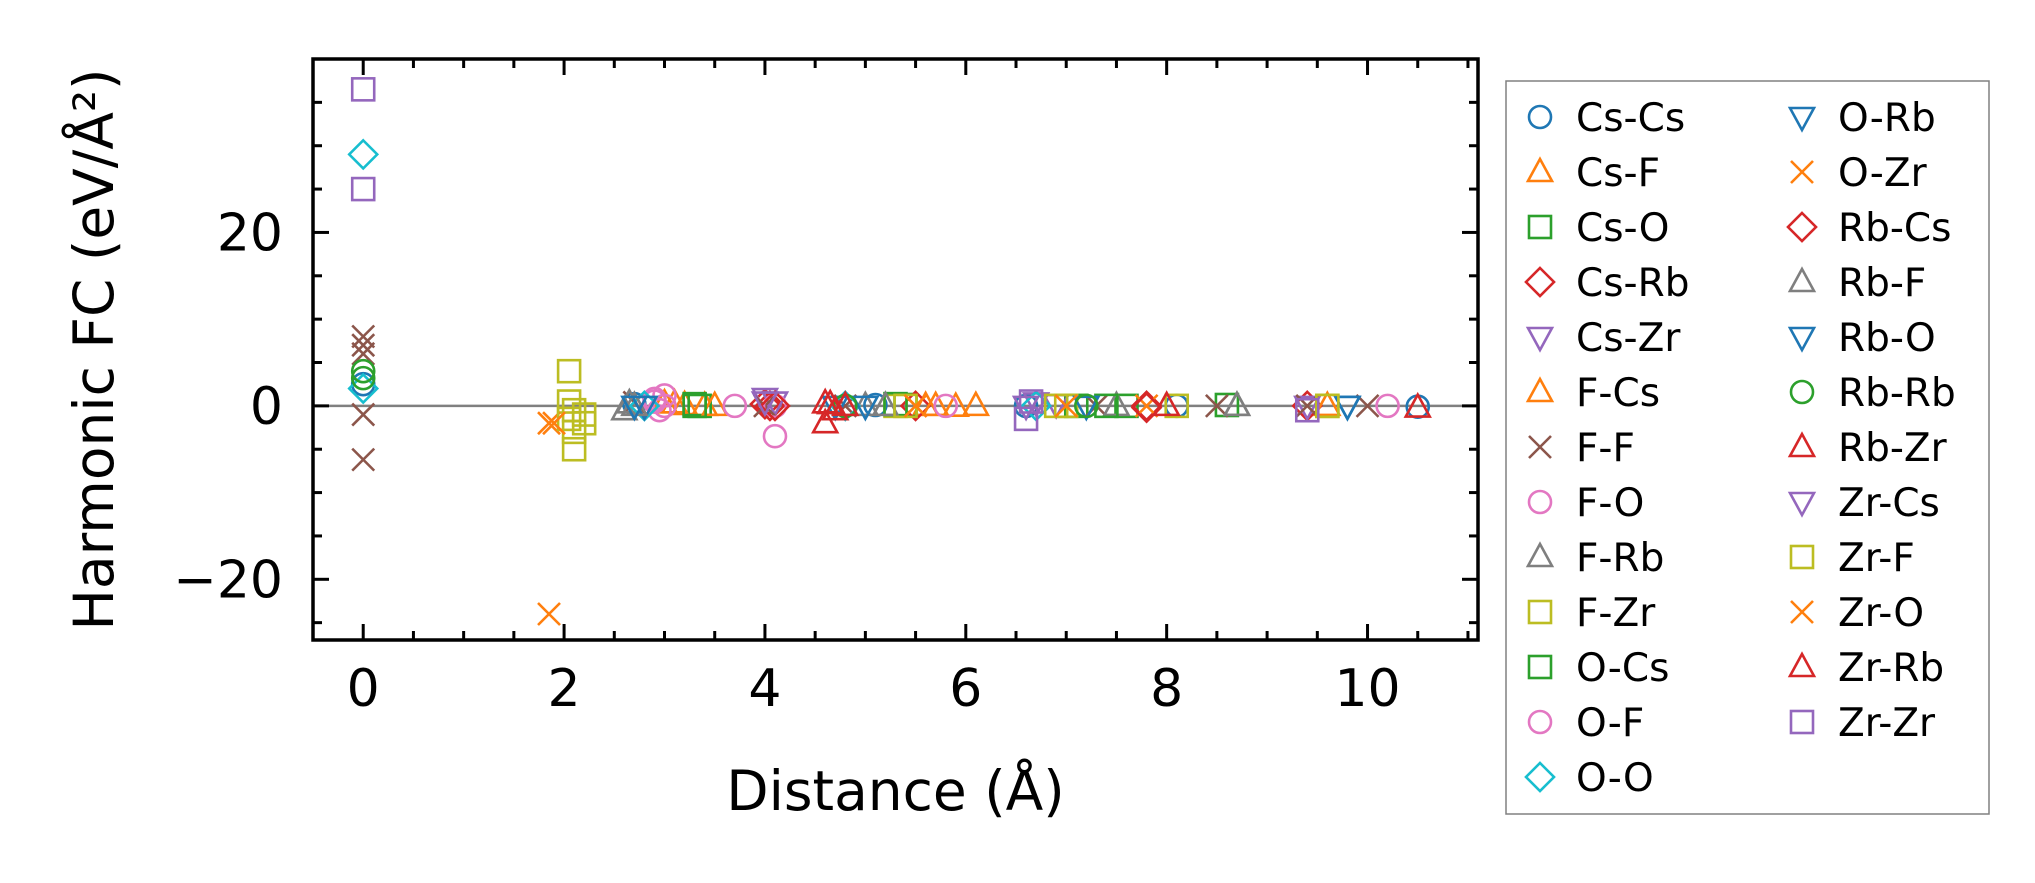 The image size is (2035, 883). Describe the element at coordinates (1628, 338) in the screenshot. I see `legend-label: Cs-Zr` at that location.